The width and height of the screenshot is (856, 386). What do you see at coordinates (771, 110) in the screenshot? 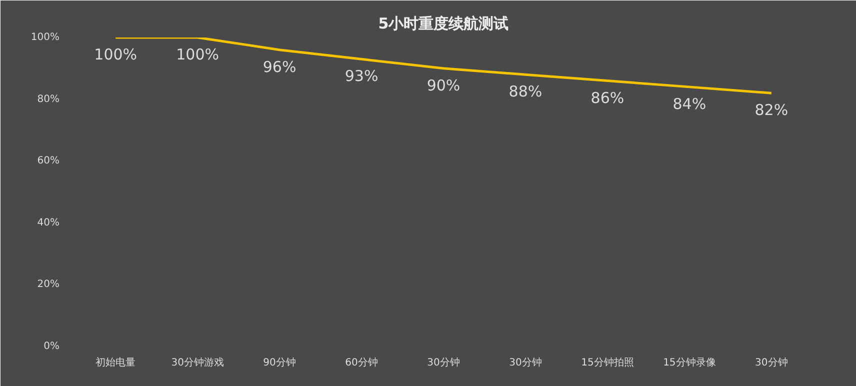
I see `text: 82%` at bounding box center [771, 110].